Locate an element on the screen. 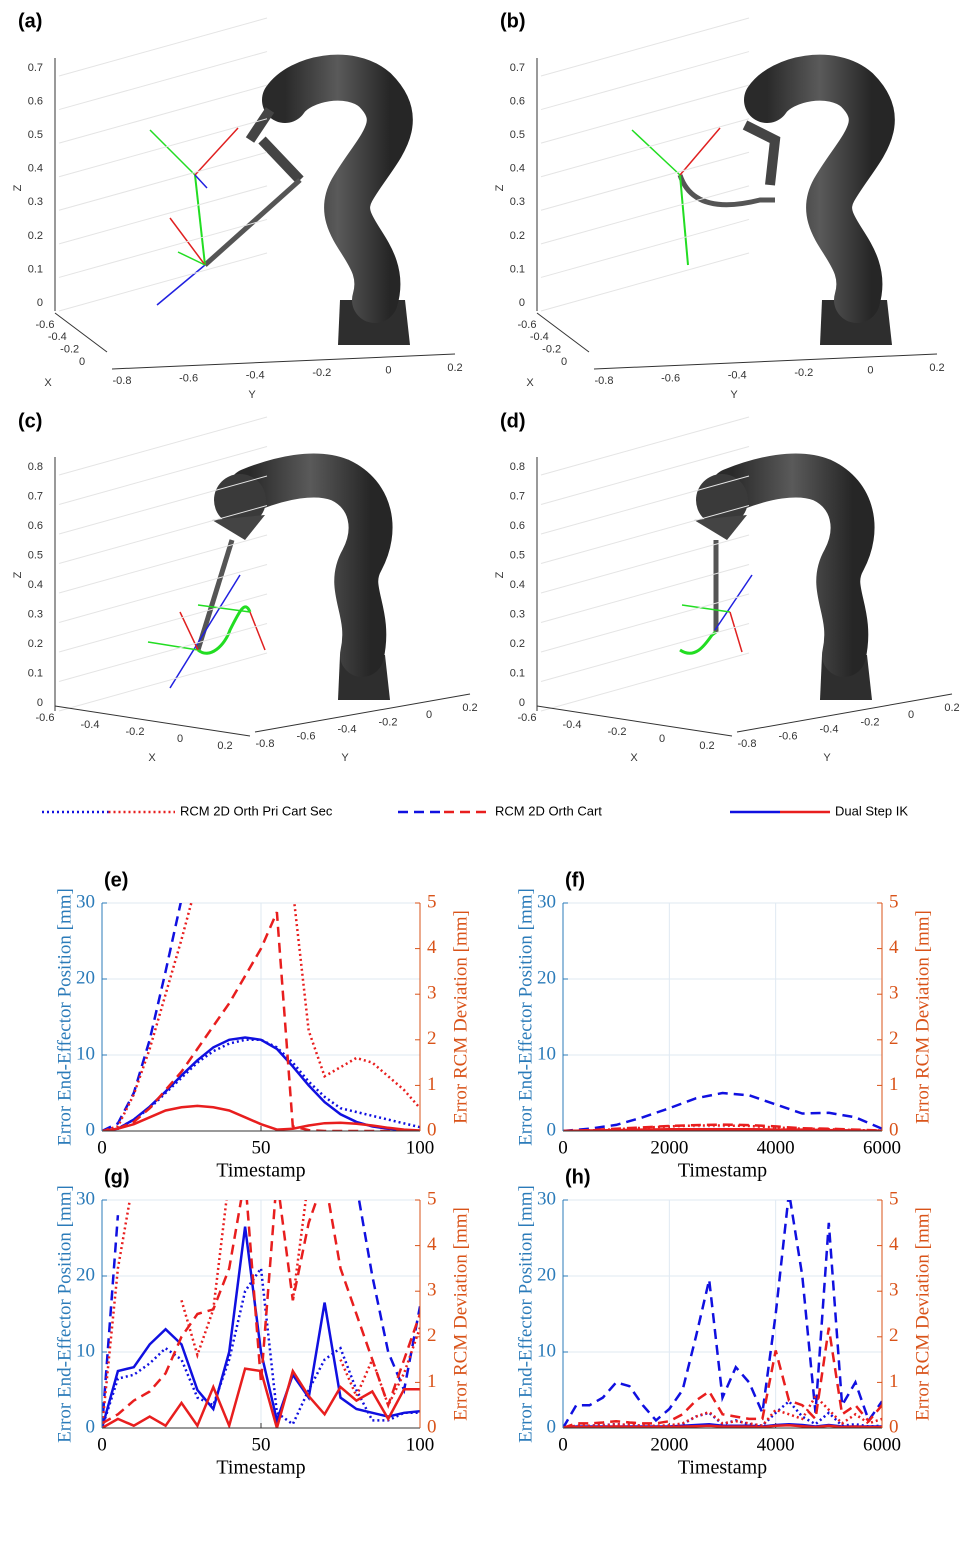  z-axis-label: Z is located at coordinates (500, 187).